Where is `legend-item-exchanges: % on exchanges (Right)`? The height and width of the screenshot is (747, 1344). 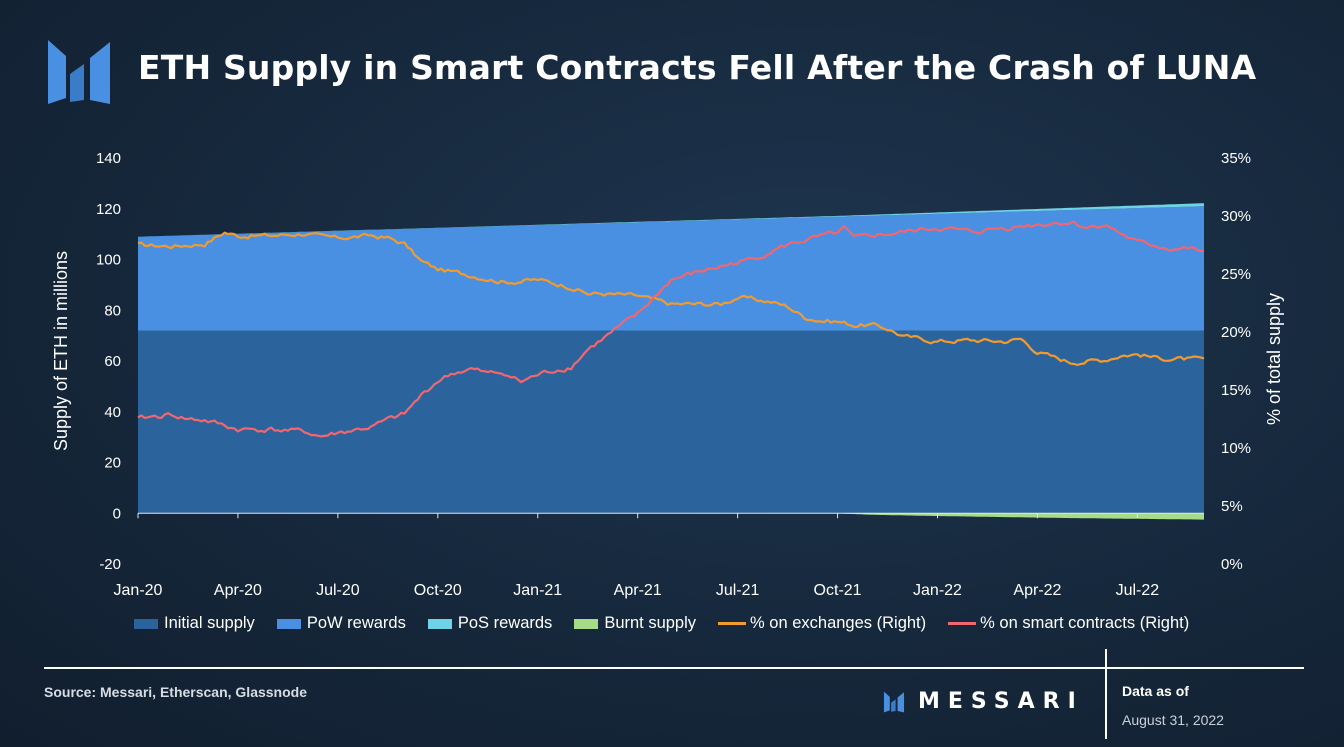
legend-item-exchanges: % on exchanges (Right) is located at coordinates (822, 623).